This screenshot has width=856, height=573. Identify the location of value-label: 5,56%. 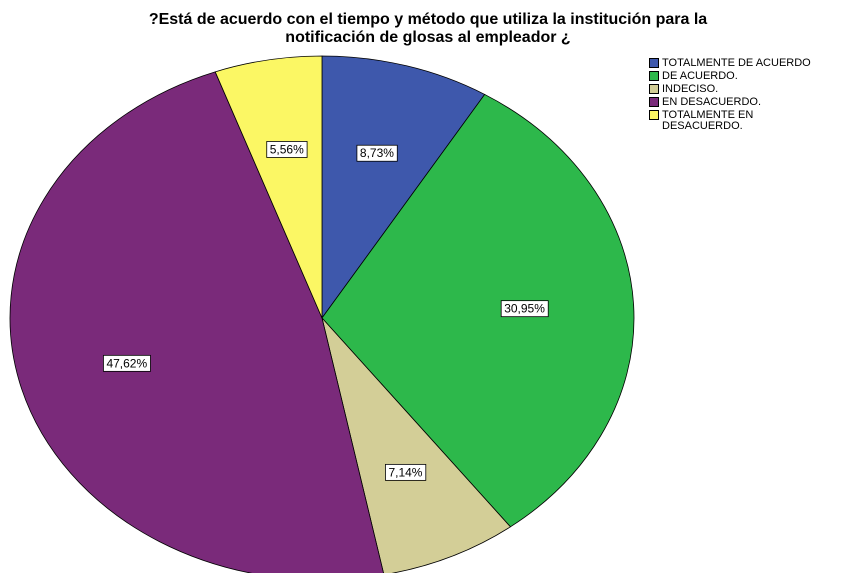
(287, 149).